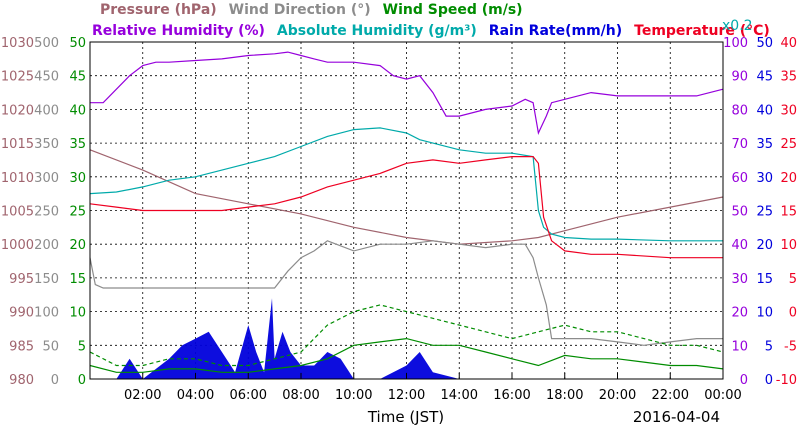 The height and width of the screenshot is (434, 800). I want to click on tick-label-wind-speed: 15, so click(77, 279).